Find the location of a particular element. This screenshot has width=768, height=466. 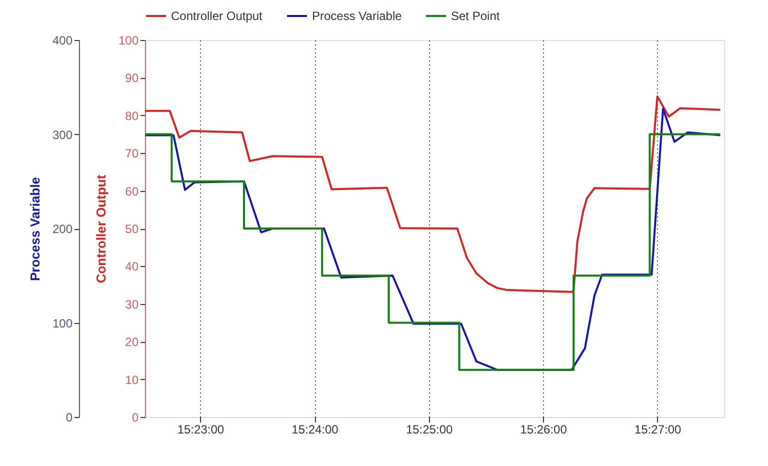

y-tick-label: 50 is located at coordinates (132, 229).